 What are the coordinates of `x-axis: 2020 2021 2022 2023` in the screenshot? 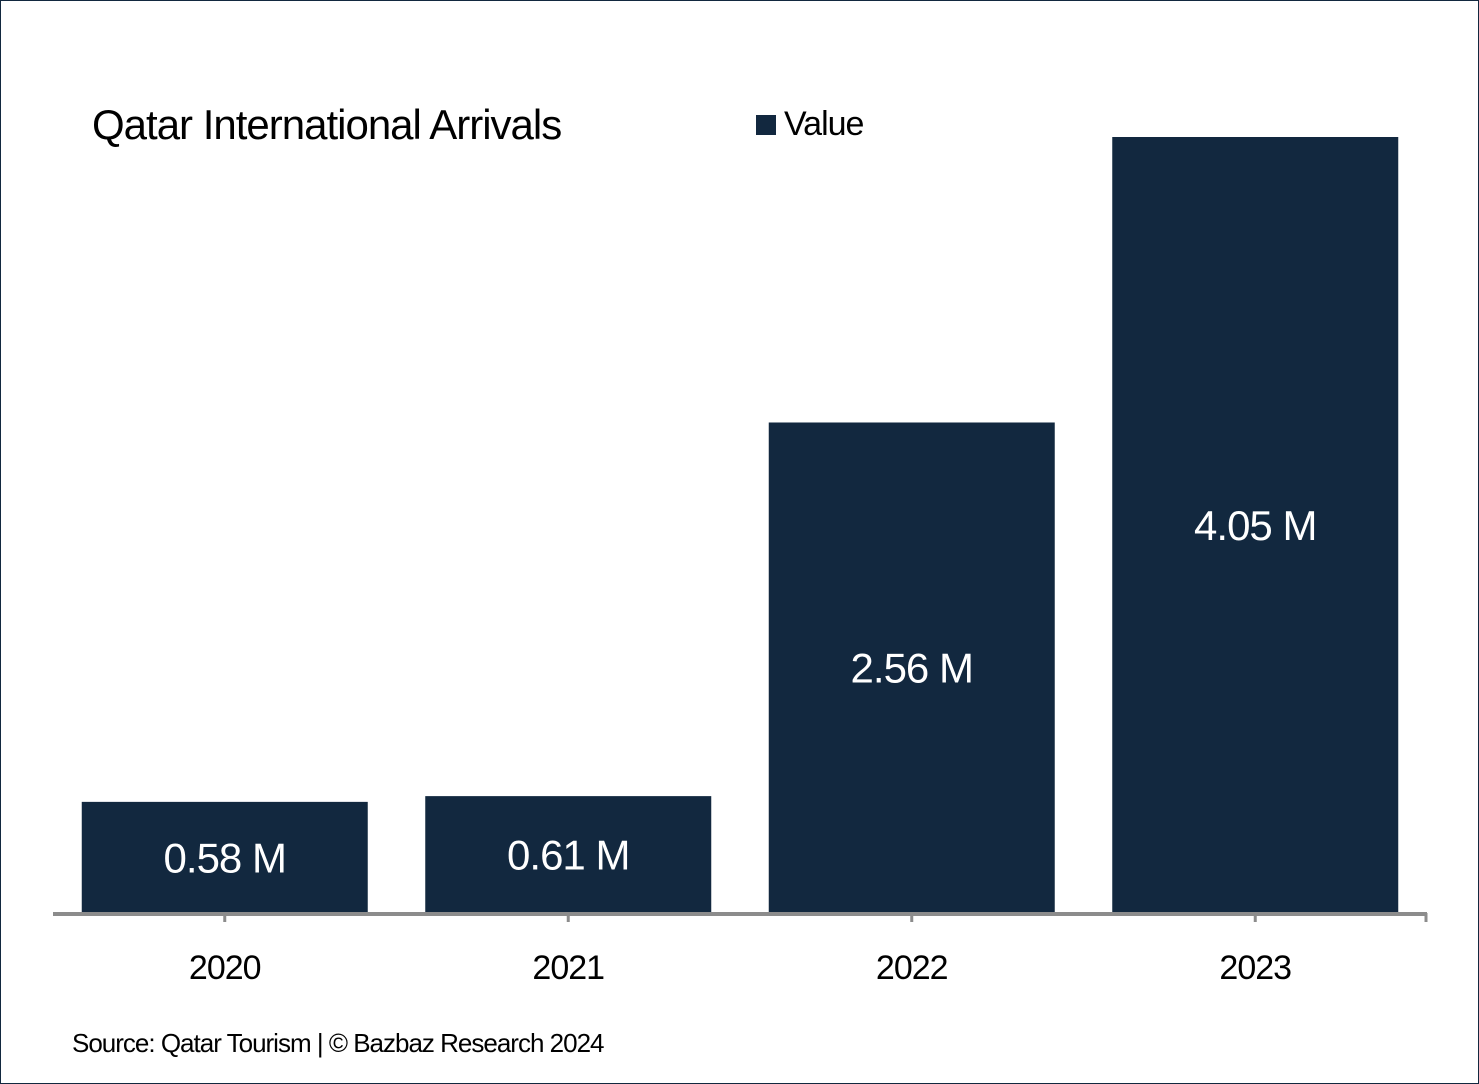 It's located at (740, 949).